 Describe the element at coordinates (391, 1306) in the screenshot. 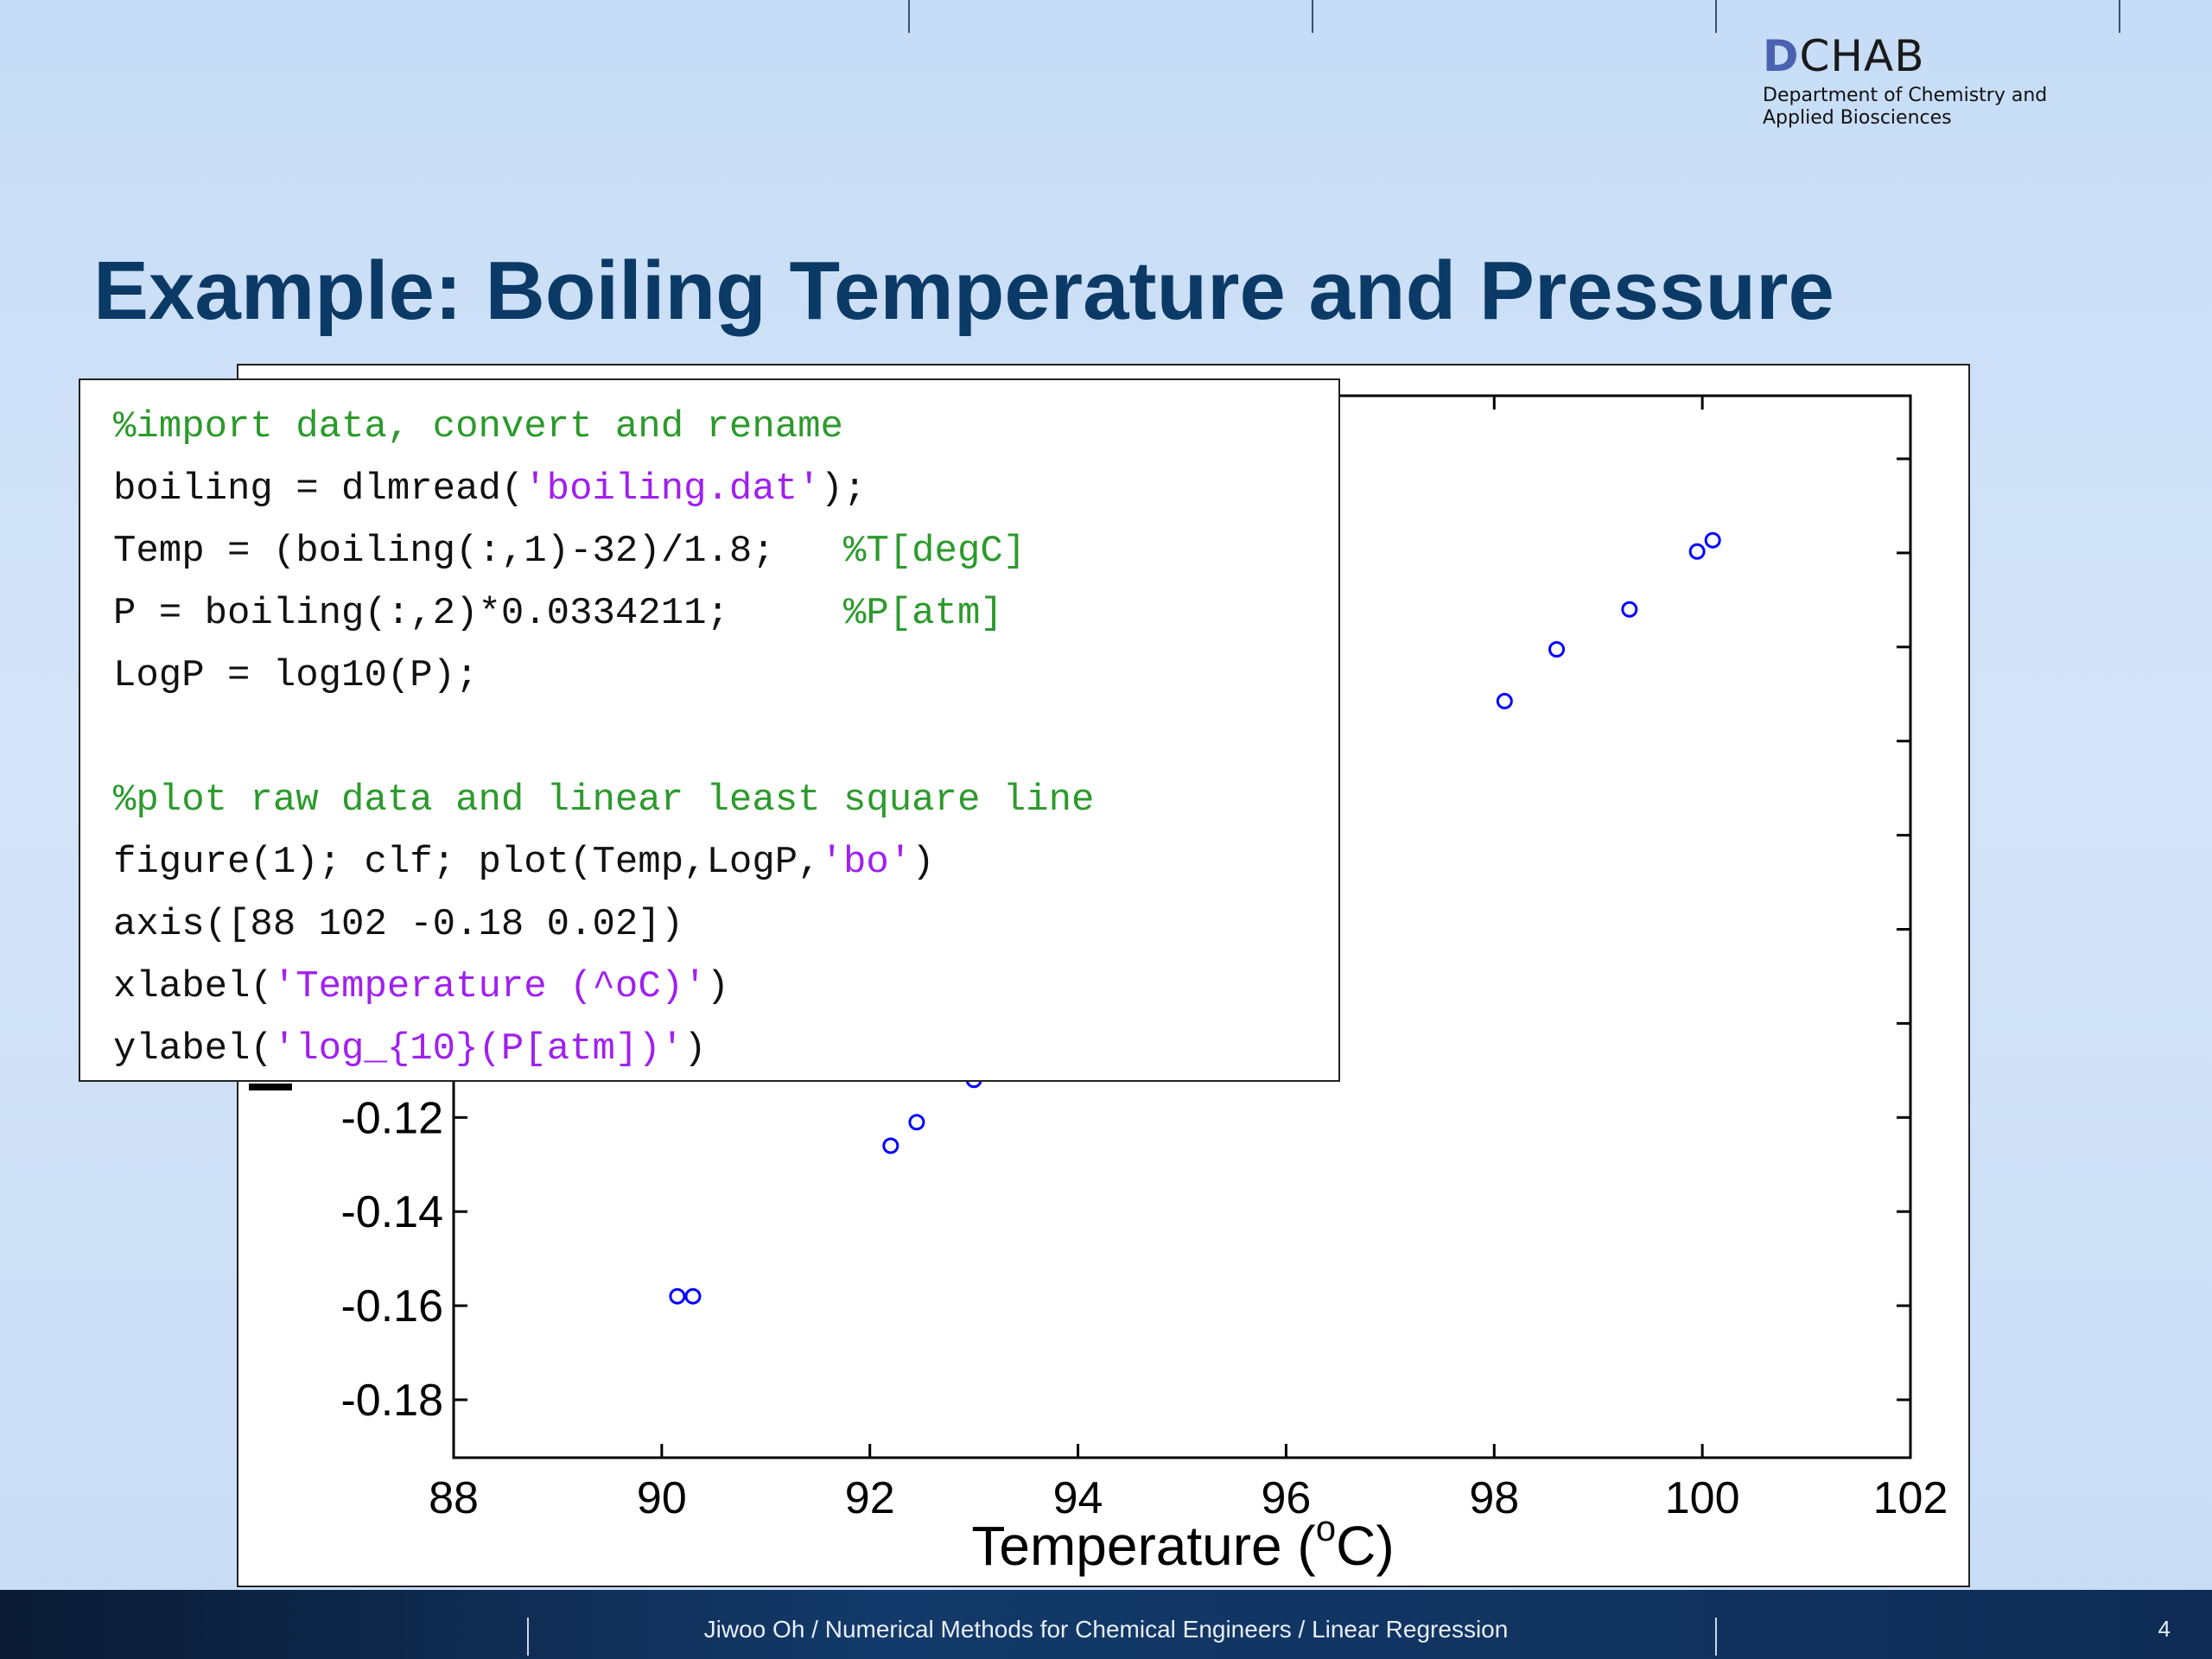

I see `y-tick-label: -0.16` at that location.